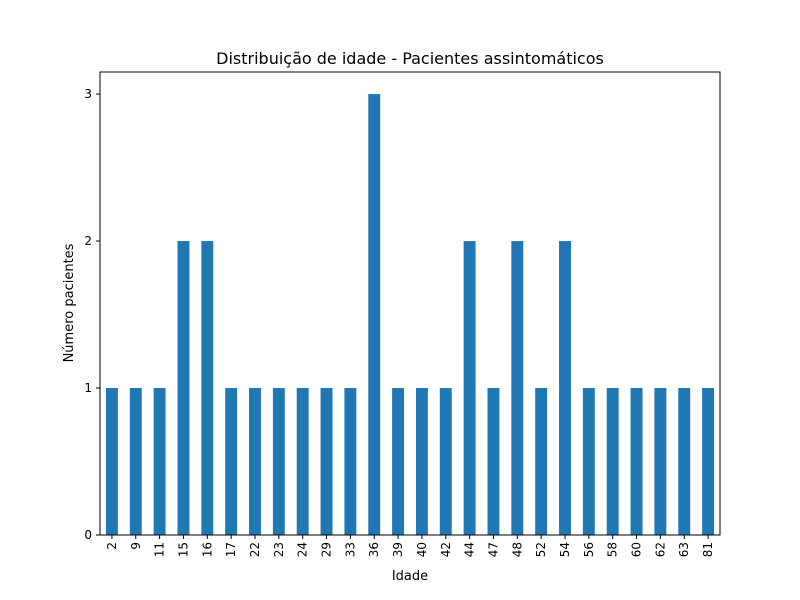 The width and height of the screenshot is (800, 600). Describe the element at coordinates (565, 549) in the screenshot. I see `x-tick-label: 54` at that location.